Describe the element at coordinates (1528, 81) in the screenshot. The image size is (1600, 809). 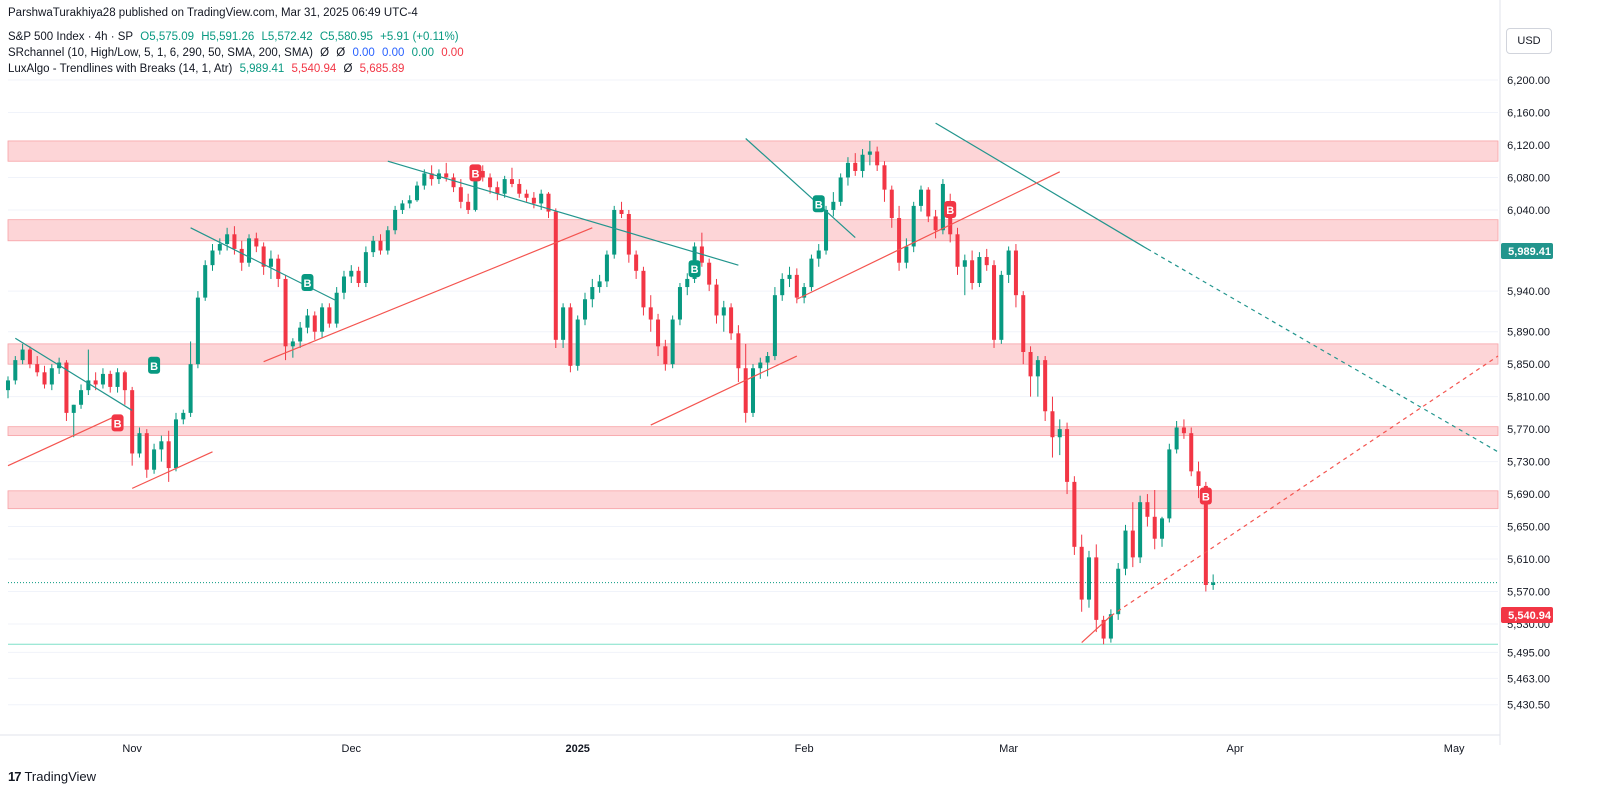
I see `price-tick-label: 6,200.00` at that location.